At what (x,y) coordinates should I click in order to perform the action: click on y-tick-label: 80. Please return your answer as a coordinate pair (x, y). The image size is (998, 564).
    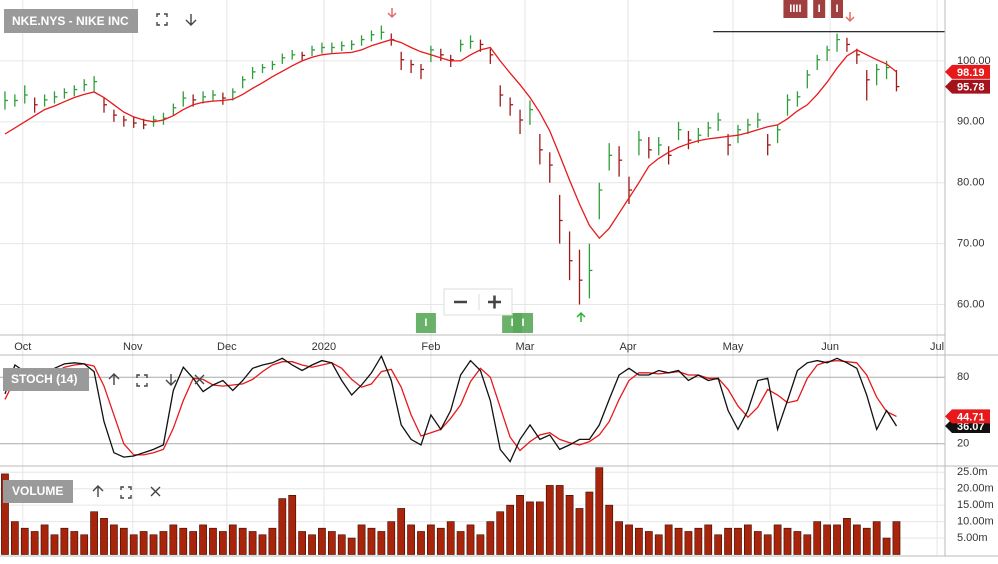
    Looking at the image, I should click on (963, 377).